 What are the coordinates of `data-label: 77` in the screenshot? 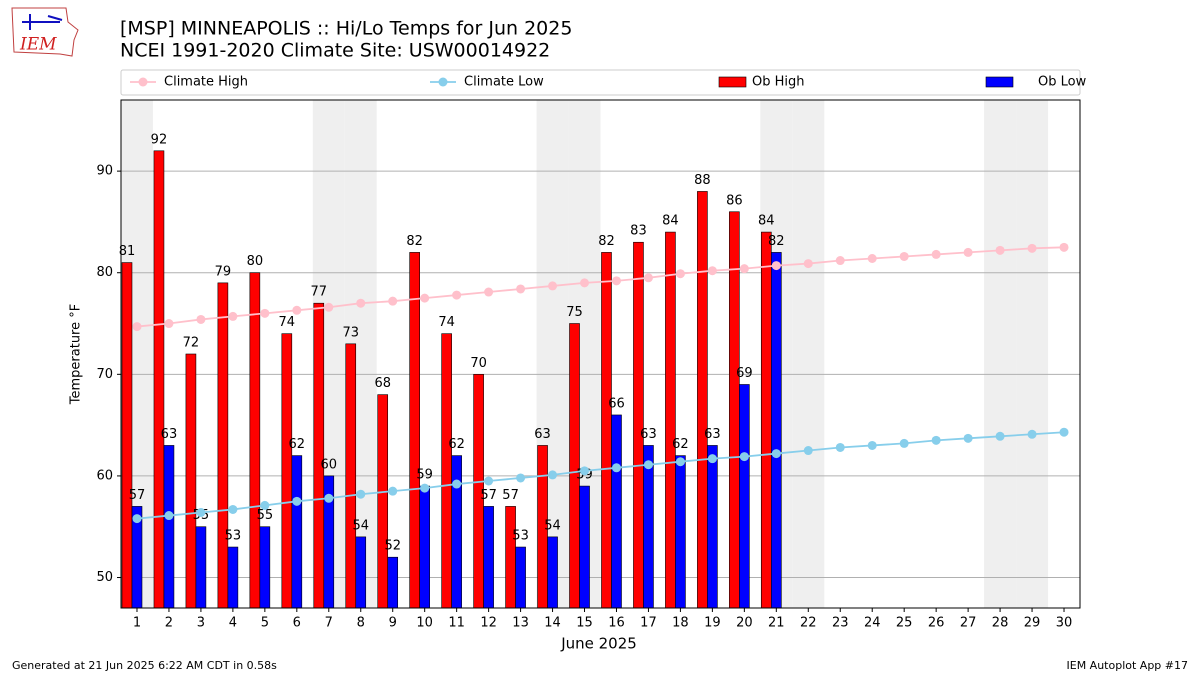 It's located at (319, 292).